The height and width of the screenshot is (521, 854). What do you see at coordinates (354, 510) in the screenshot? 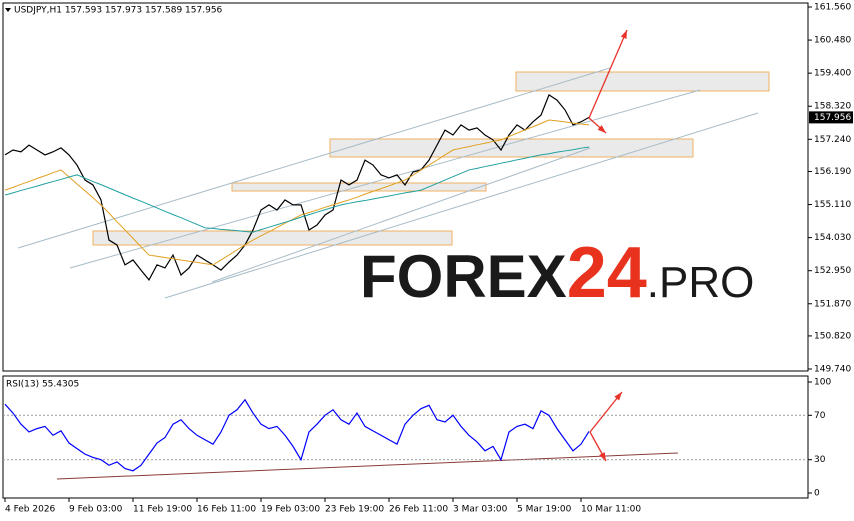
I see `x-tick-label: 23 Feb 19:00` at bounding box center [354, 510].